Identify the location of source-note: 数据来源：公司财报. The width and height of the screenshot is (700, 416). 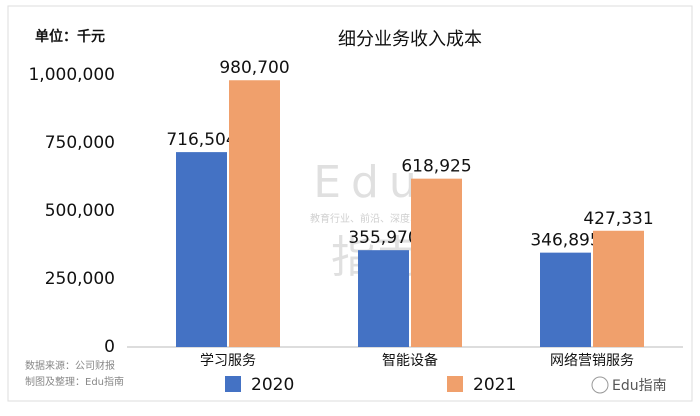
(70, 365).